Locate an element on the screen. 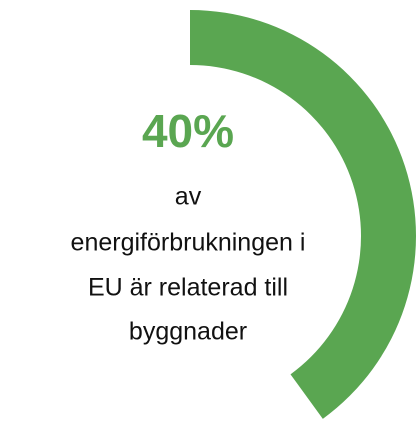  caption-line: byggnader is located at coordinates (188, 332).